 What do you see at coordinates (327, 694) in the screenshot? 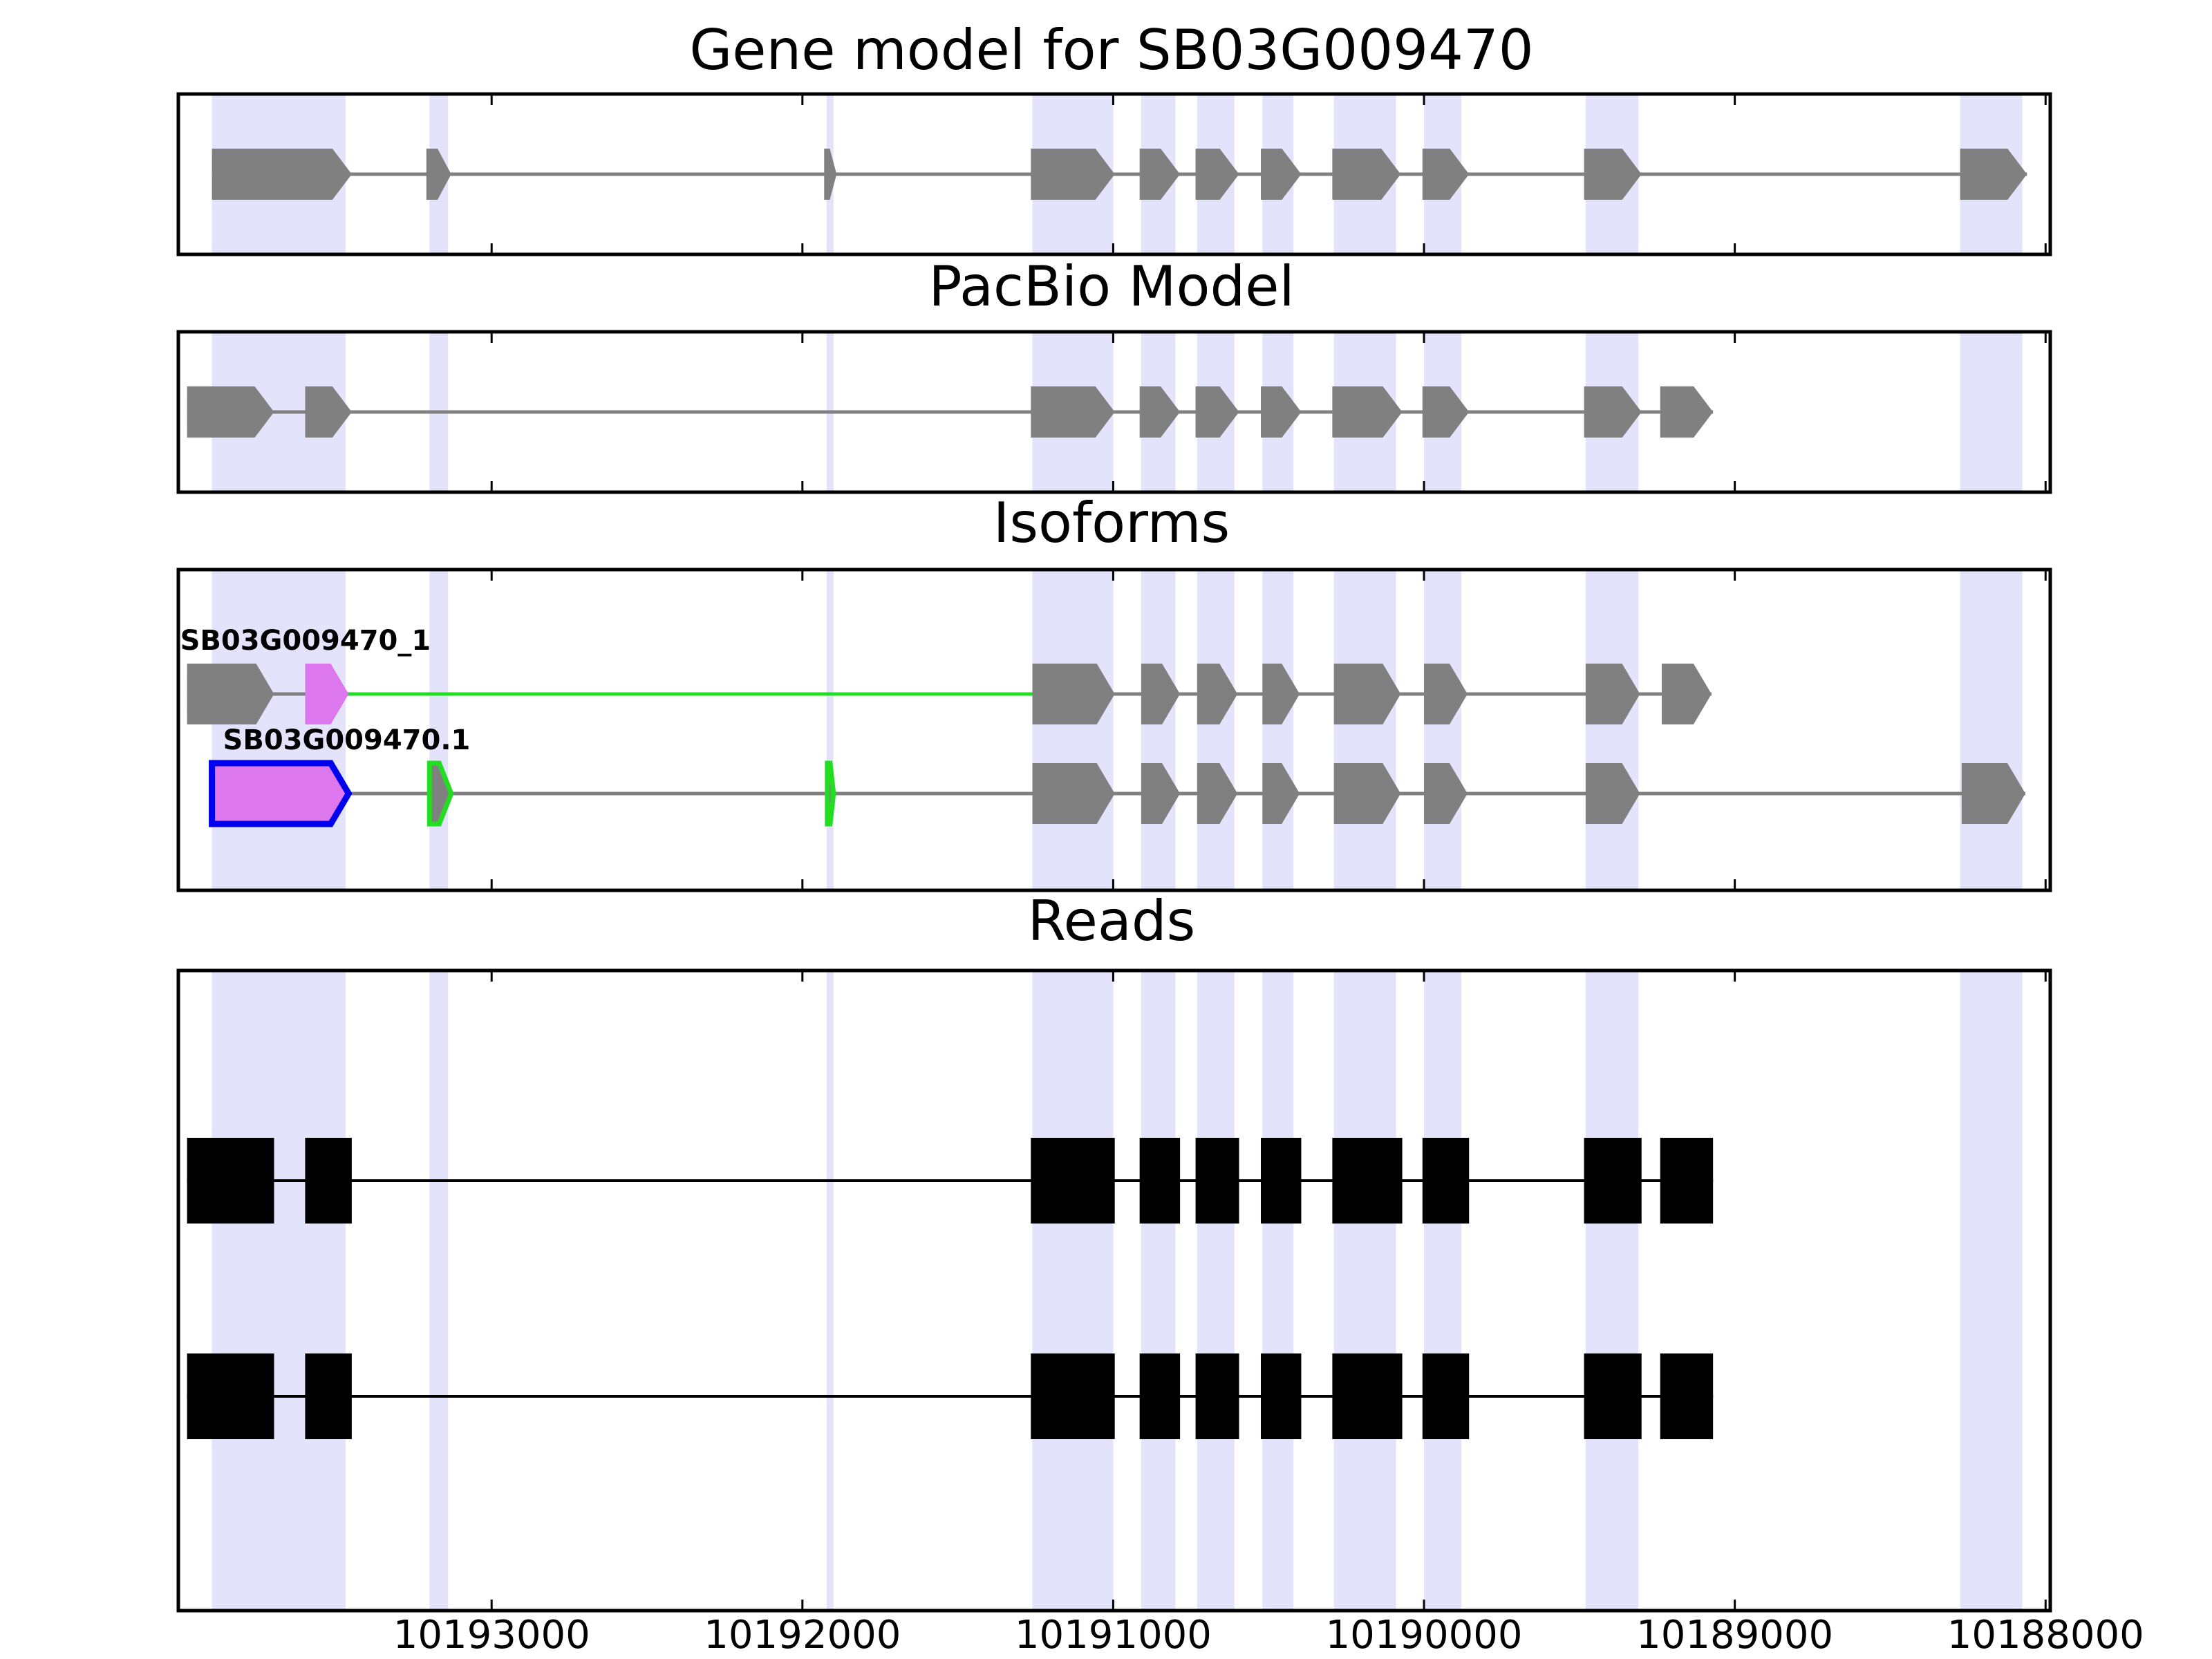
I see `alt-exon-arrow` at bounding box center [327, 694].